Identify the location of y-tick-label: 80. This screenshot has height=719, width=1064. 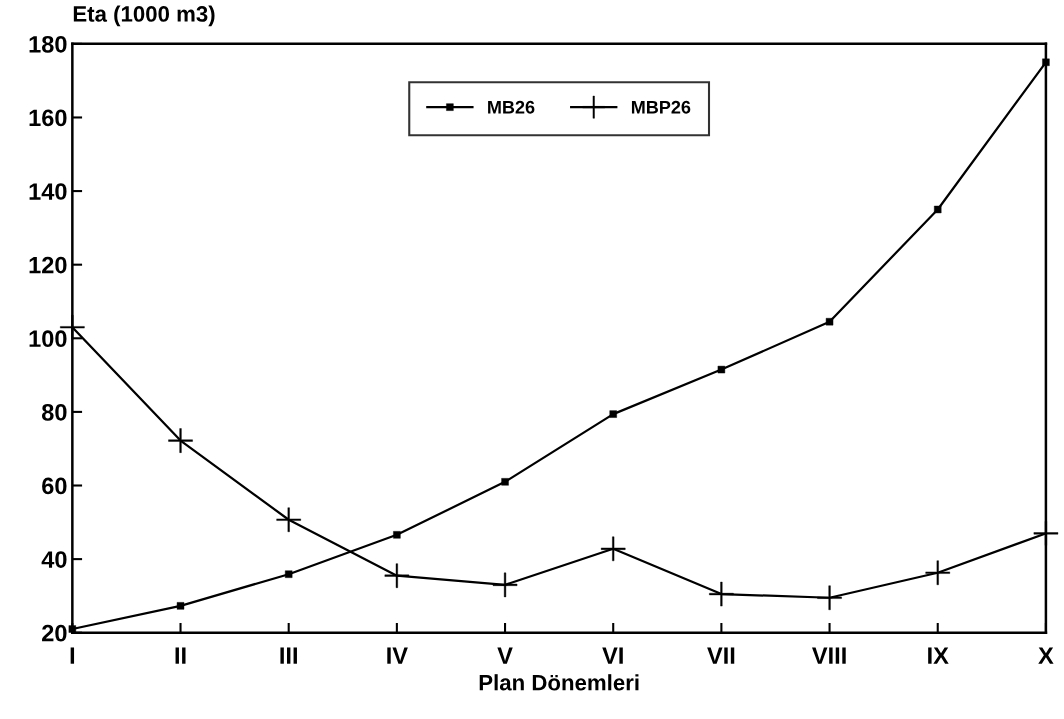
(54, 412).